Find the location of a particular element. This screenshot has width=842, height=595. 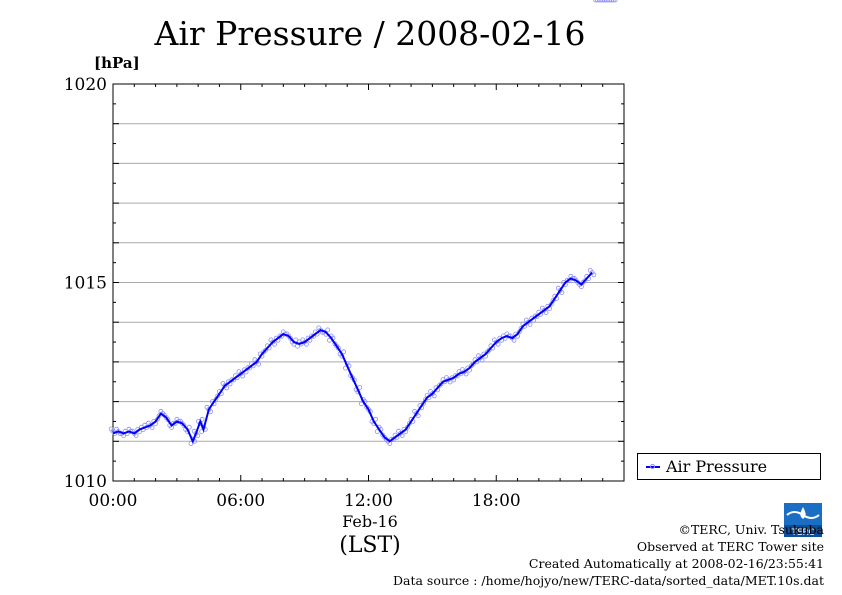

y-tick-label: 1015 is located at coordinates (85, 284).